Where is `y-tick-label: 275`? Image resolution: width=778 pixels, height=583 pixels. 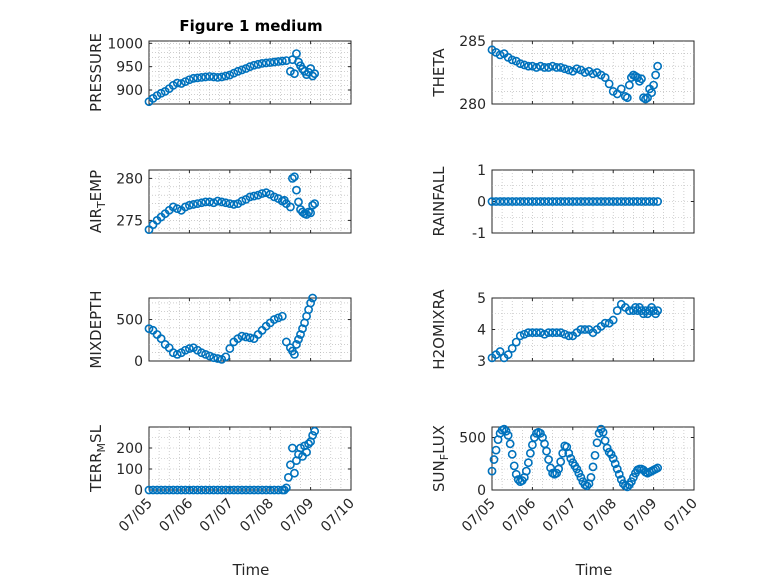 y-tick-label: 275 is located at coordinates (129, 221).